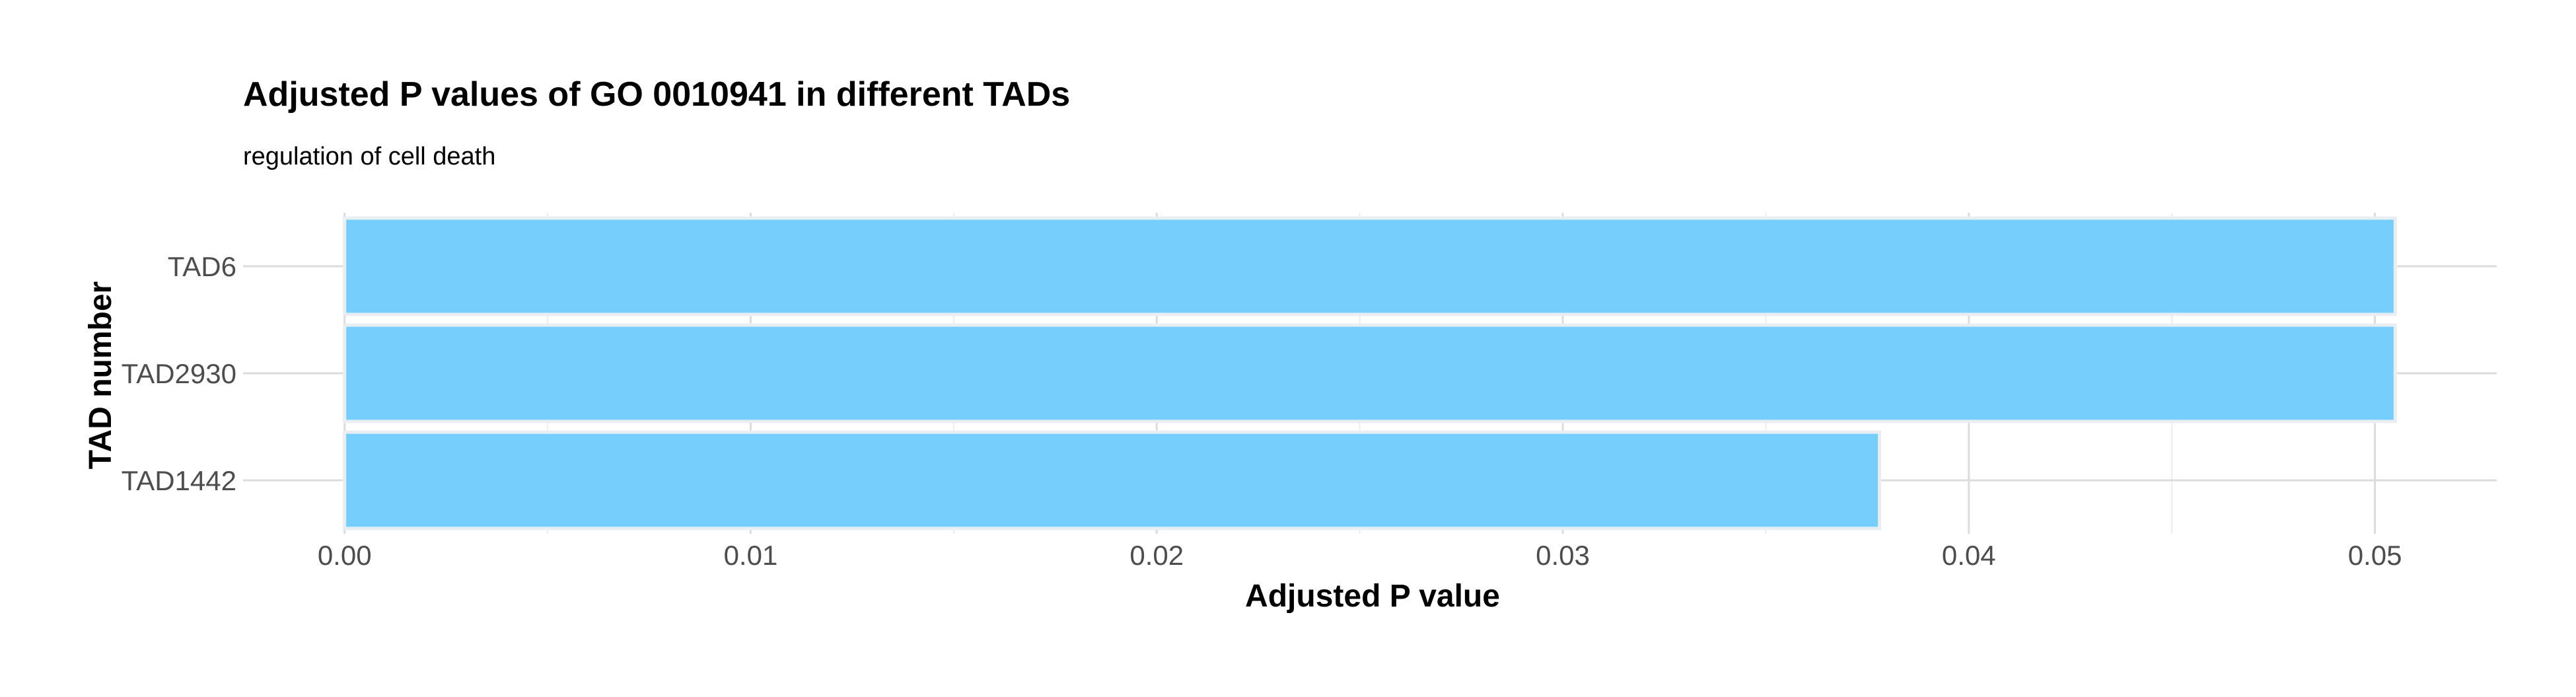 The height and width of the screenshot is (697, 2576). What do you see at coordinates (1112, 481) in the screenshot?
I see `bar-tad1442` at bounding box center [1112, 481].